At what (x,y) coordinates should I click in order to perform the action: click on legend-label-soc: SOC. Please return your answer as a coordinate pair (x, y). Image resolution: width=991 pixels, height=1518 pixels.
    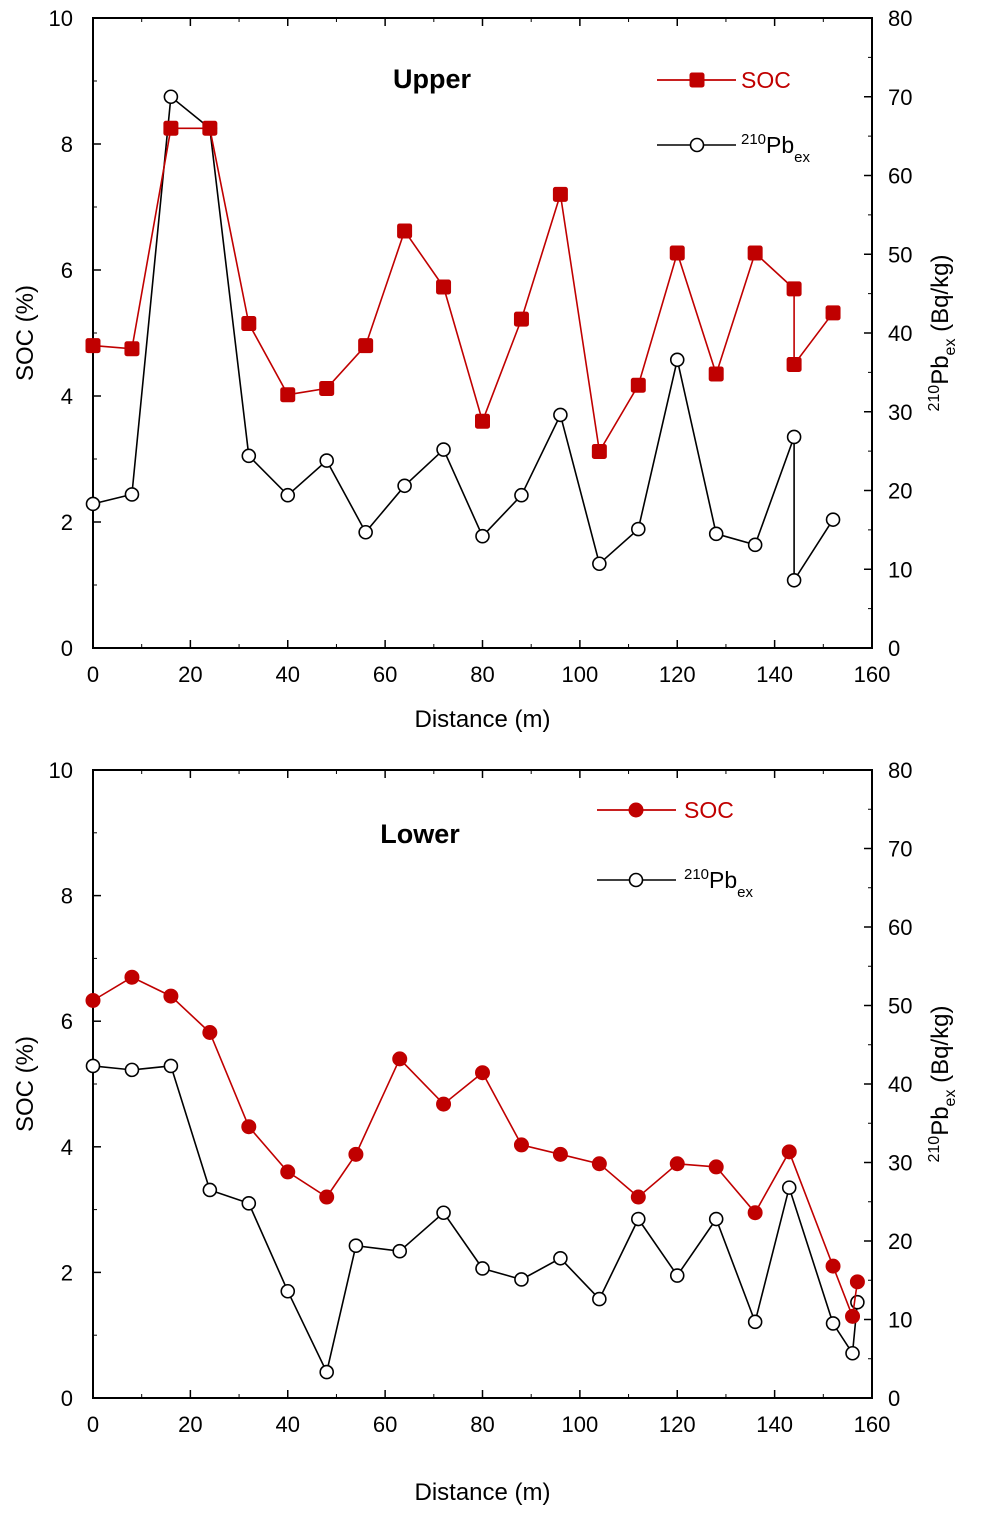
    Looking at the image, I should click on (709, 810).